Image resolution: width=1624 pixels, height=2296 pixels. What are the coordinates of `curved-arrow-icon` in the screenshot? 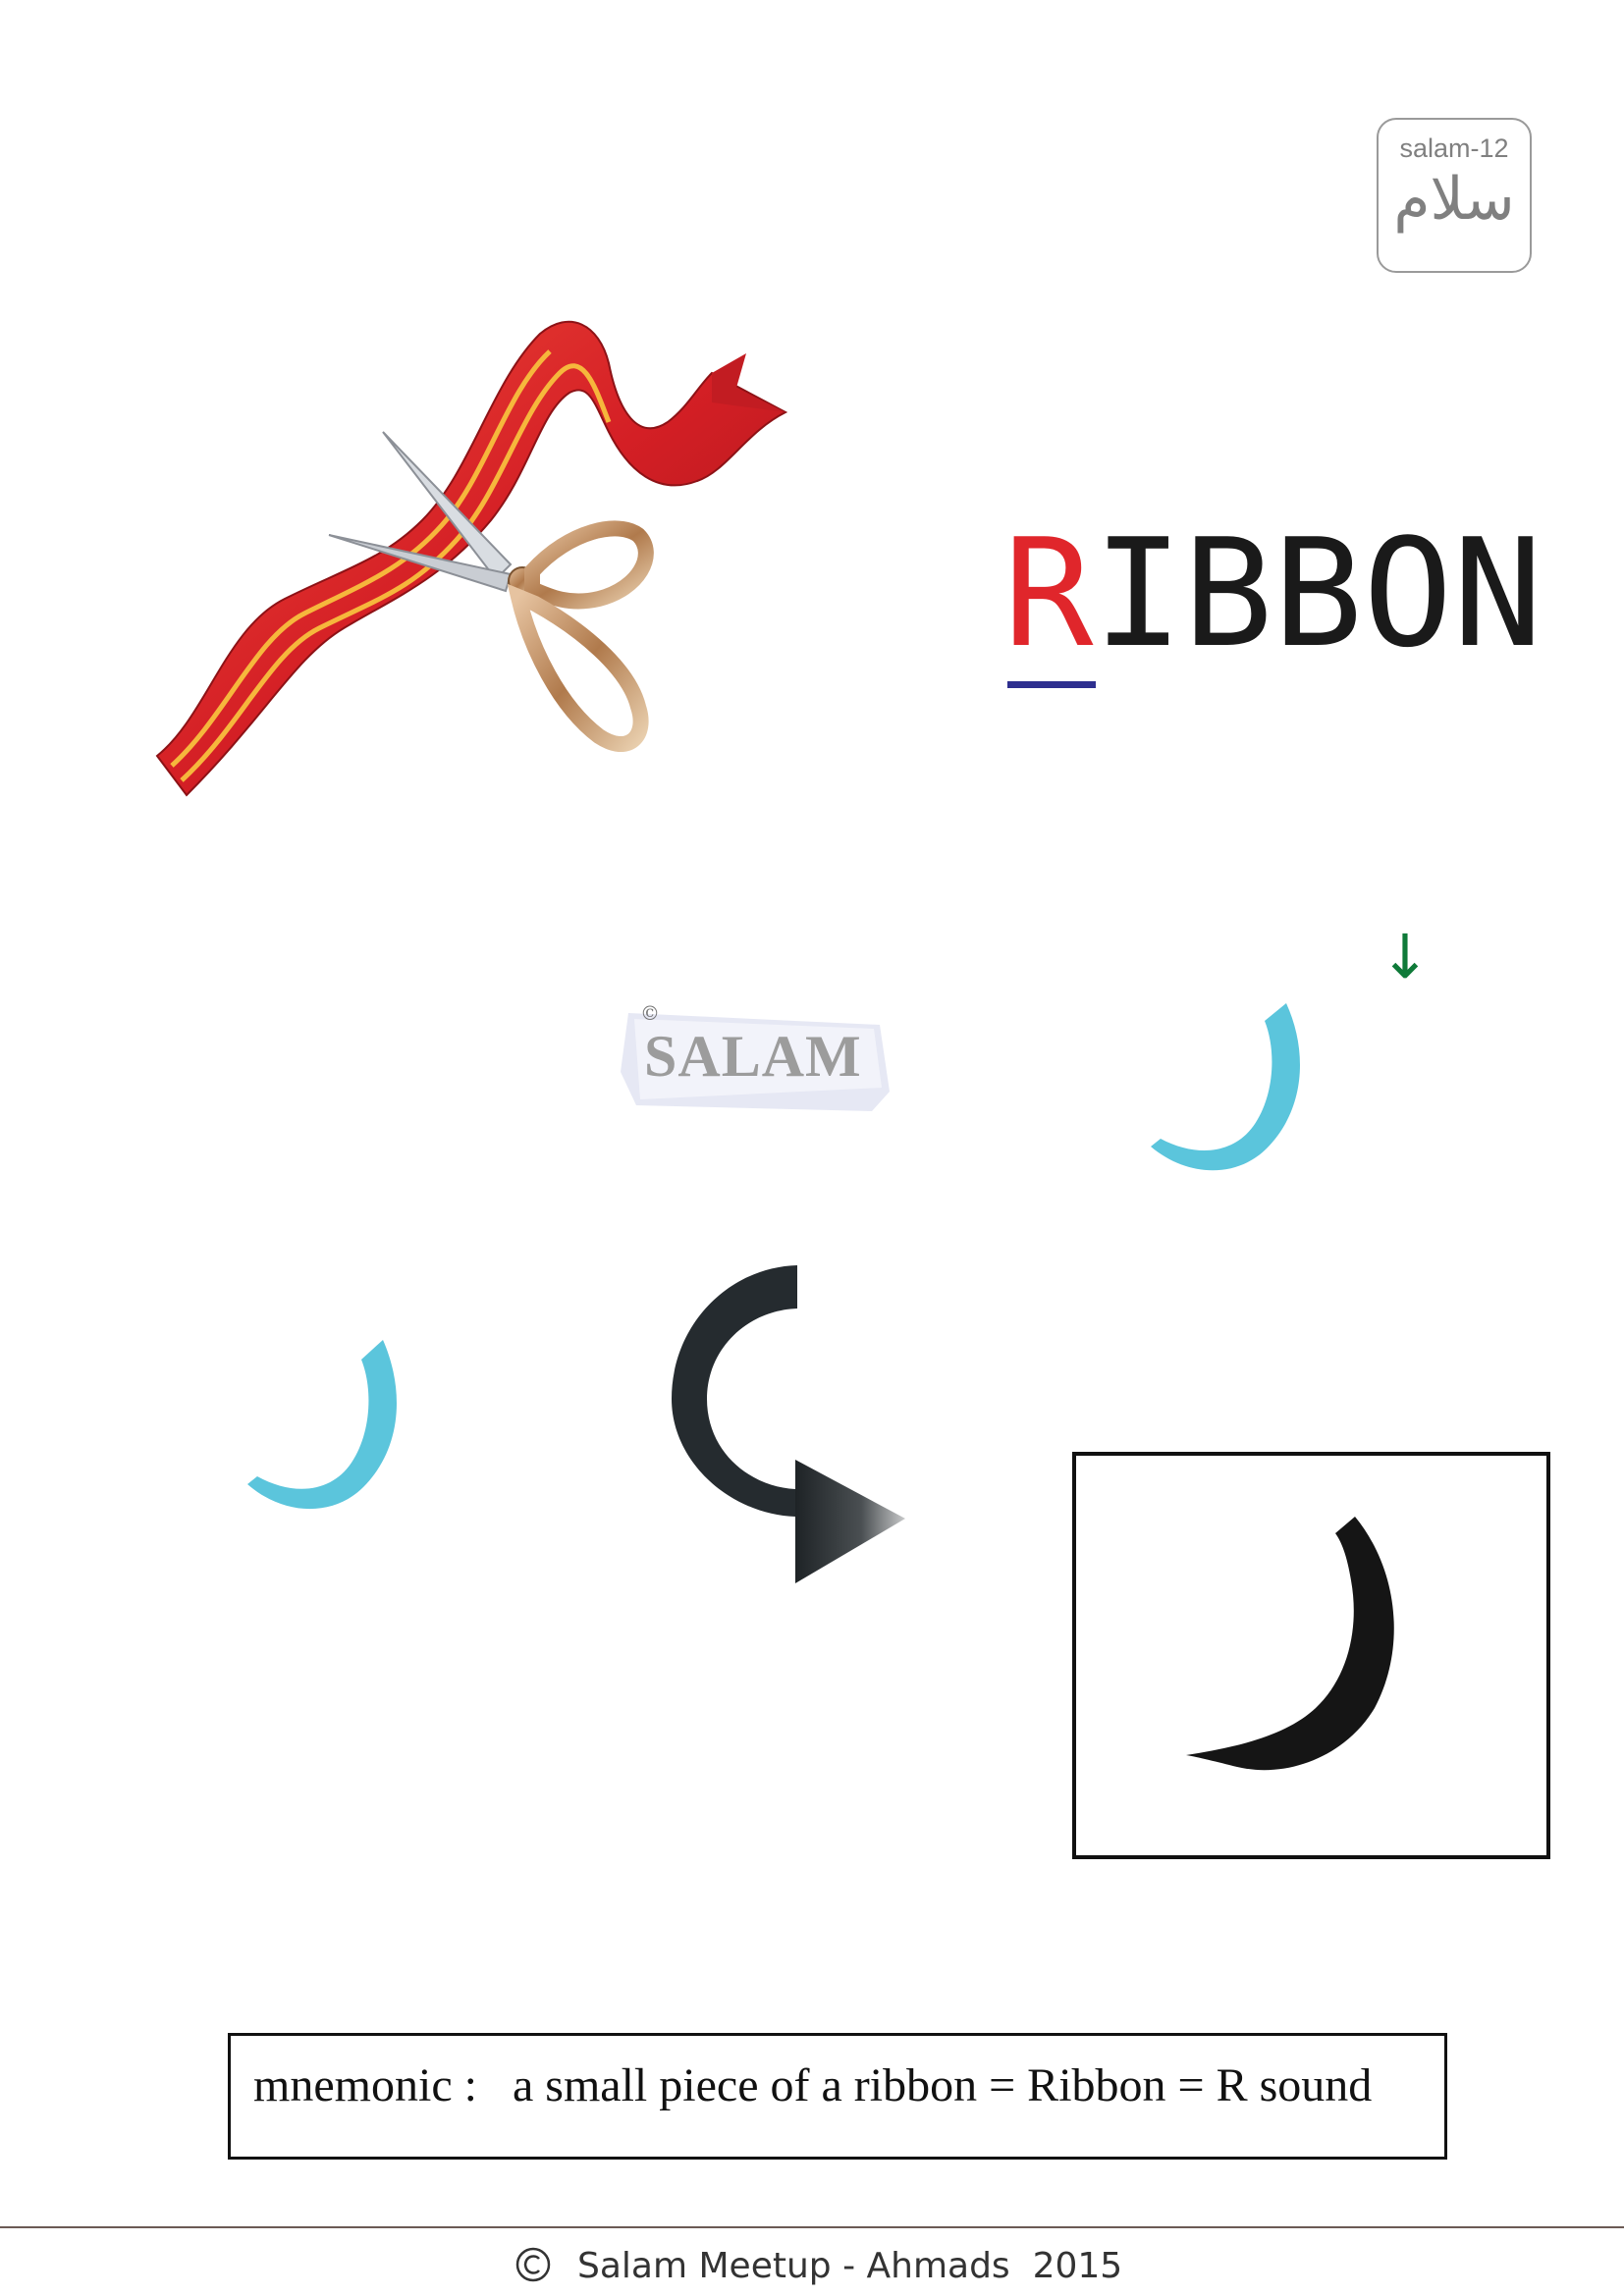 It's located at (788, 1424).